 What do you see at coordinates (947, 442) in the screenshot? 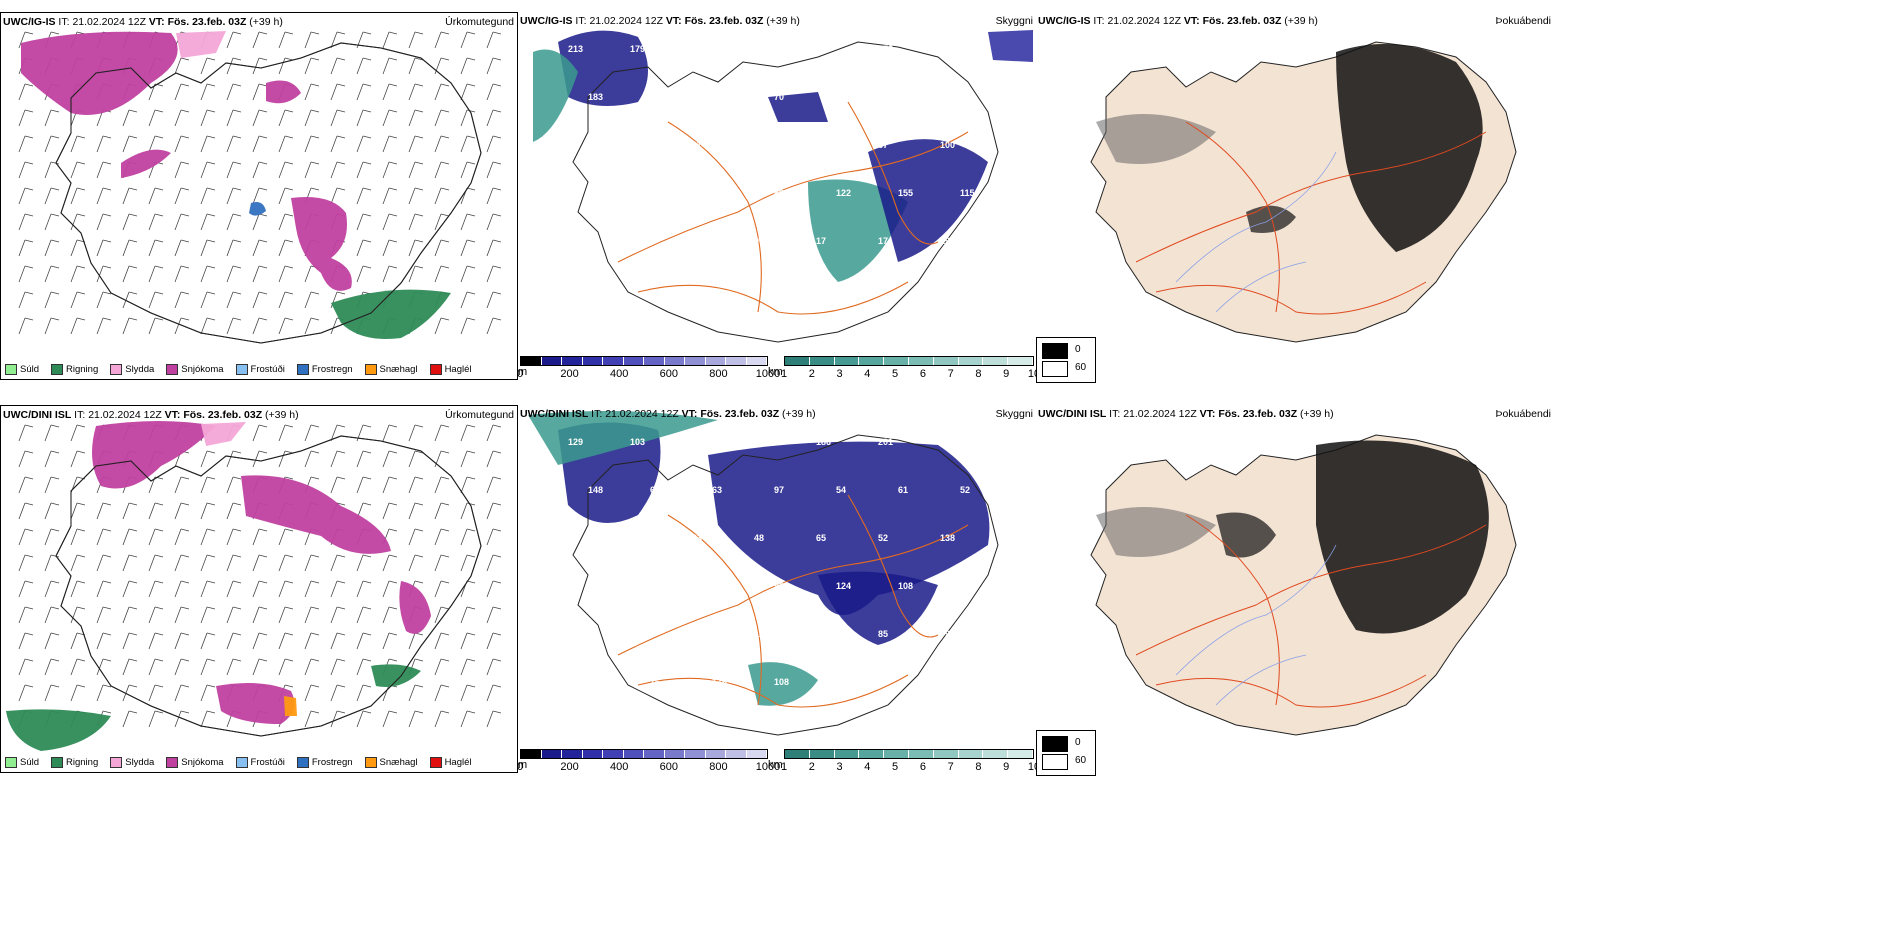
I see `visibility-value: 144` at bounding box center [947, 442].